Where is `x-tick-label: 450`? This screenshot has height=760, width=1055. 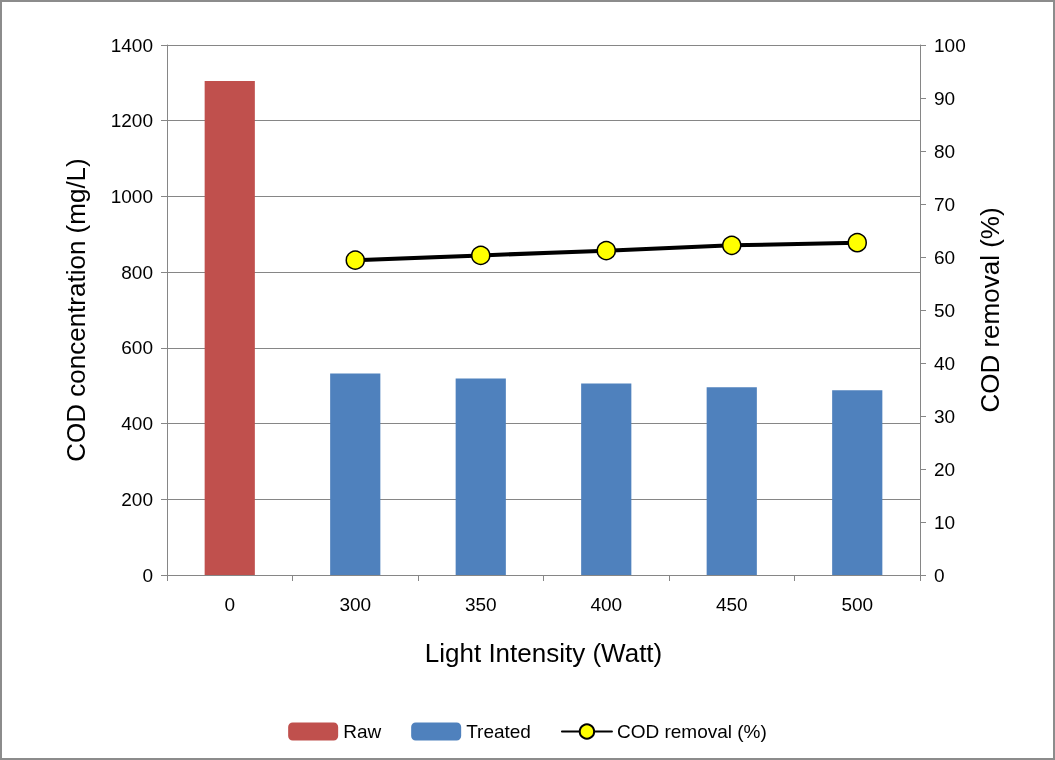 x-tick-label: 450 is located at coordinates (731, 604).